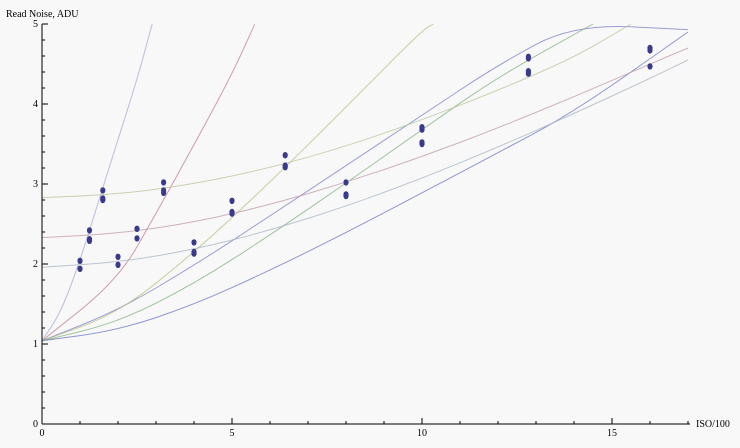 The height and width of the screenshot is (448, 740). I want to click on y-tick-label: 5, so click(35, 24).